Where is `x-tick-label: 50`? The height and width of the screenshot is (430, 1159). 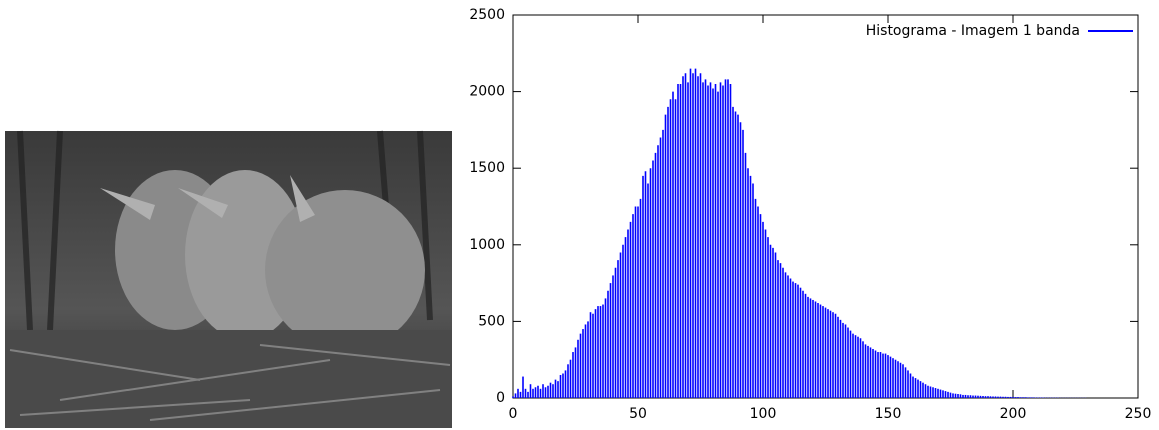 x-tick-label: 50 is located at coordinates (638, 414).